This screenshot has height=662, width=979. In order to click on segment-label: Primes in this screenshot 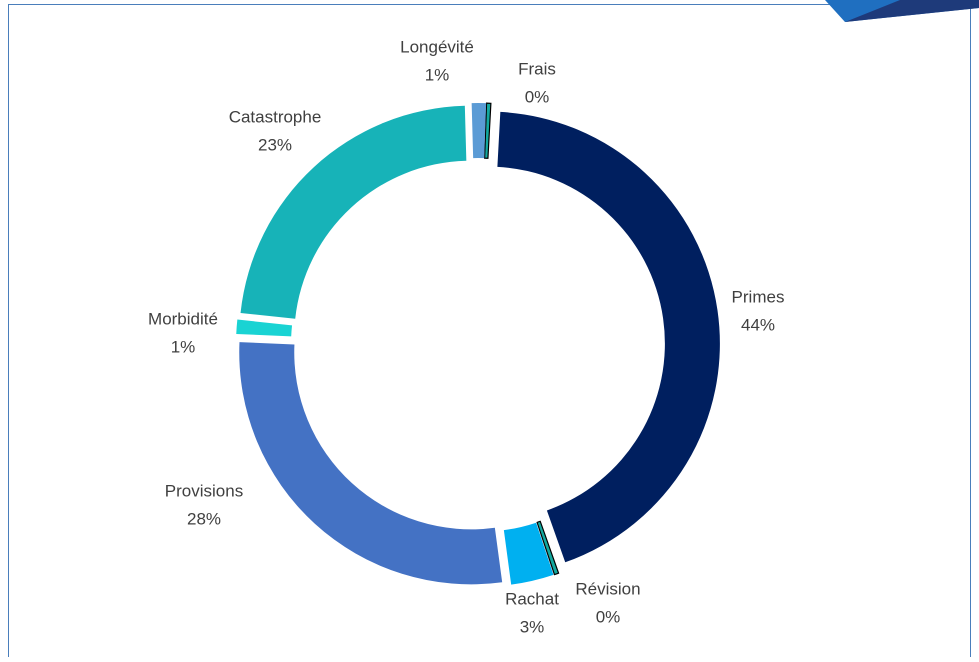, I will do `click(758, 296)`.